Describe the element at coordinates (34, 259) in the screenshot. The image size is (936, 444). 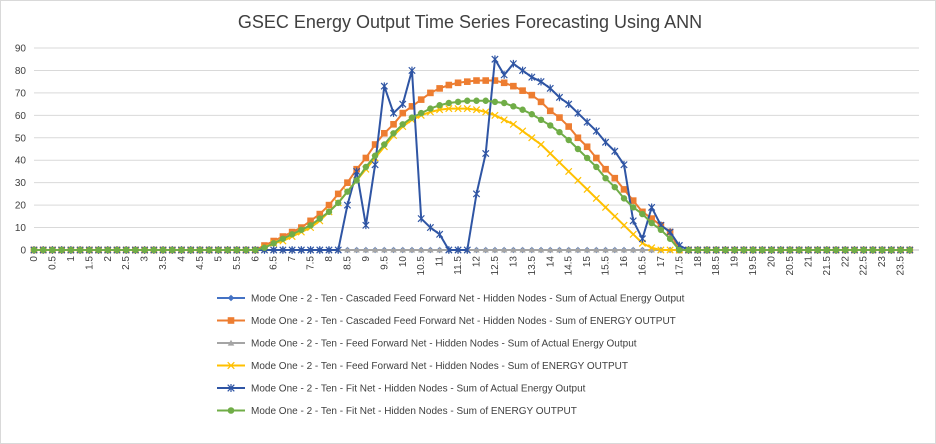
I see `x-tick-label: 0` at that location.